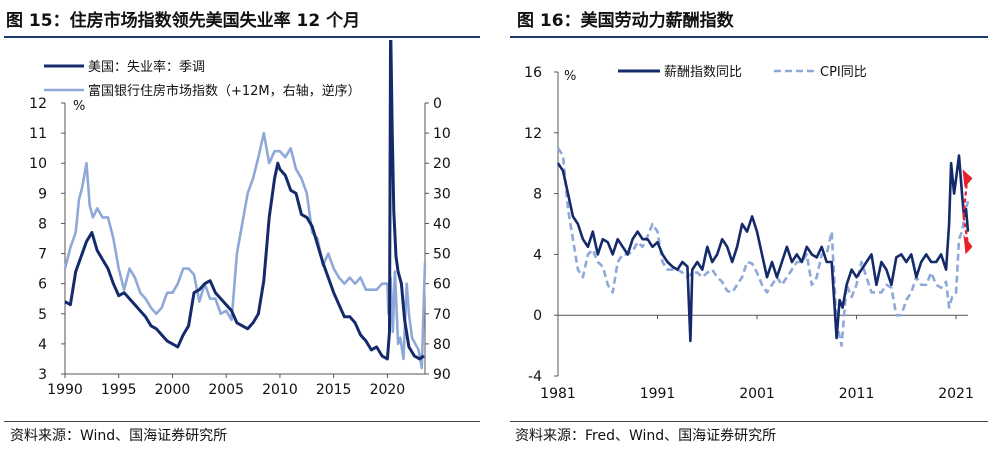  Describe the element at coordinates (42, 285) in the screenshot. I see `y-tick-label: 6` at that location.